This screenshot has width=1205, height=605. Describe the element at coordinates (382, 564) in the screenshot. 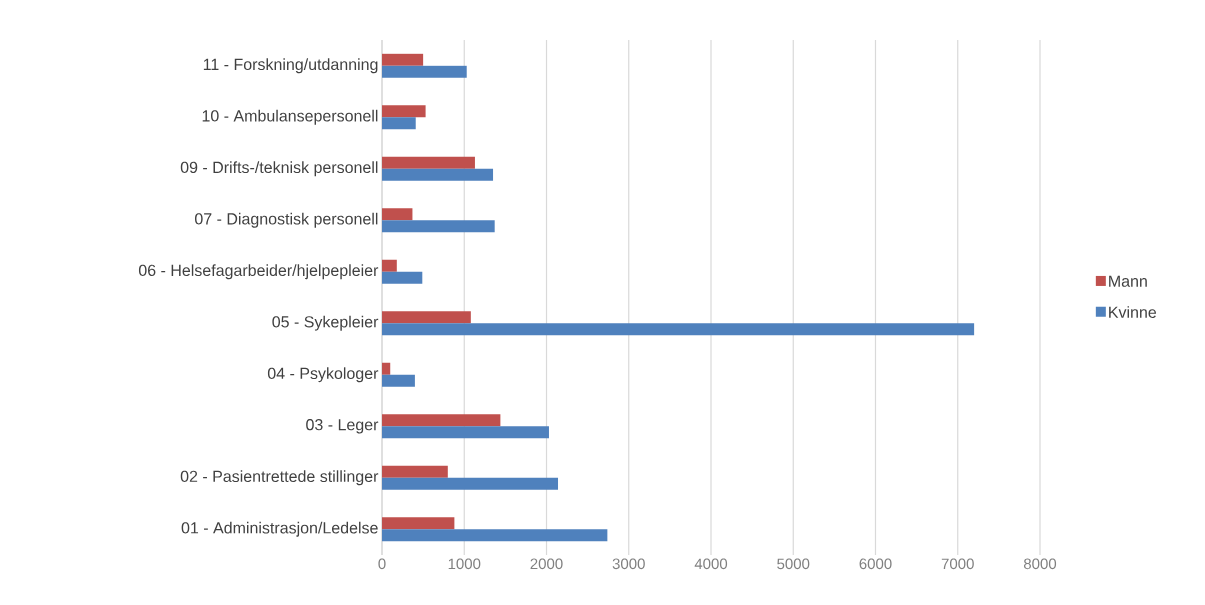

I see `x-tick-label: 0` at that location.